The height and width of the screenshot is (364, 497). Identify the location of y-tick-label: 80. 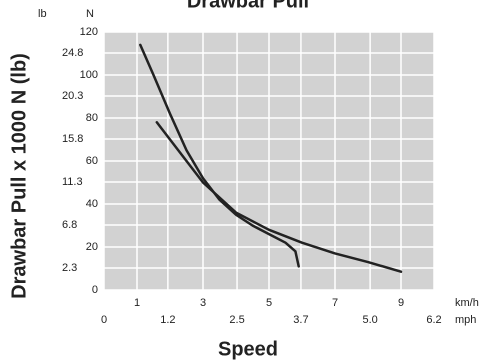
(92, 118).